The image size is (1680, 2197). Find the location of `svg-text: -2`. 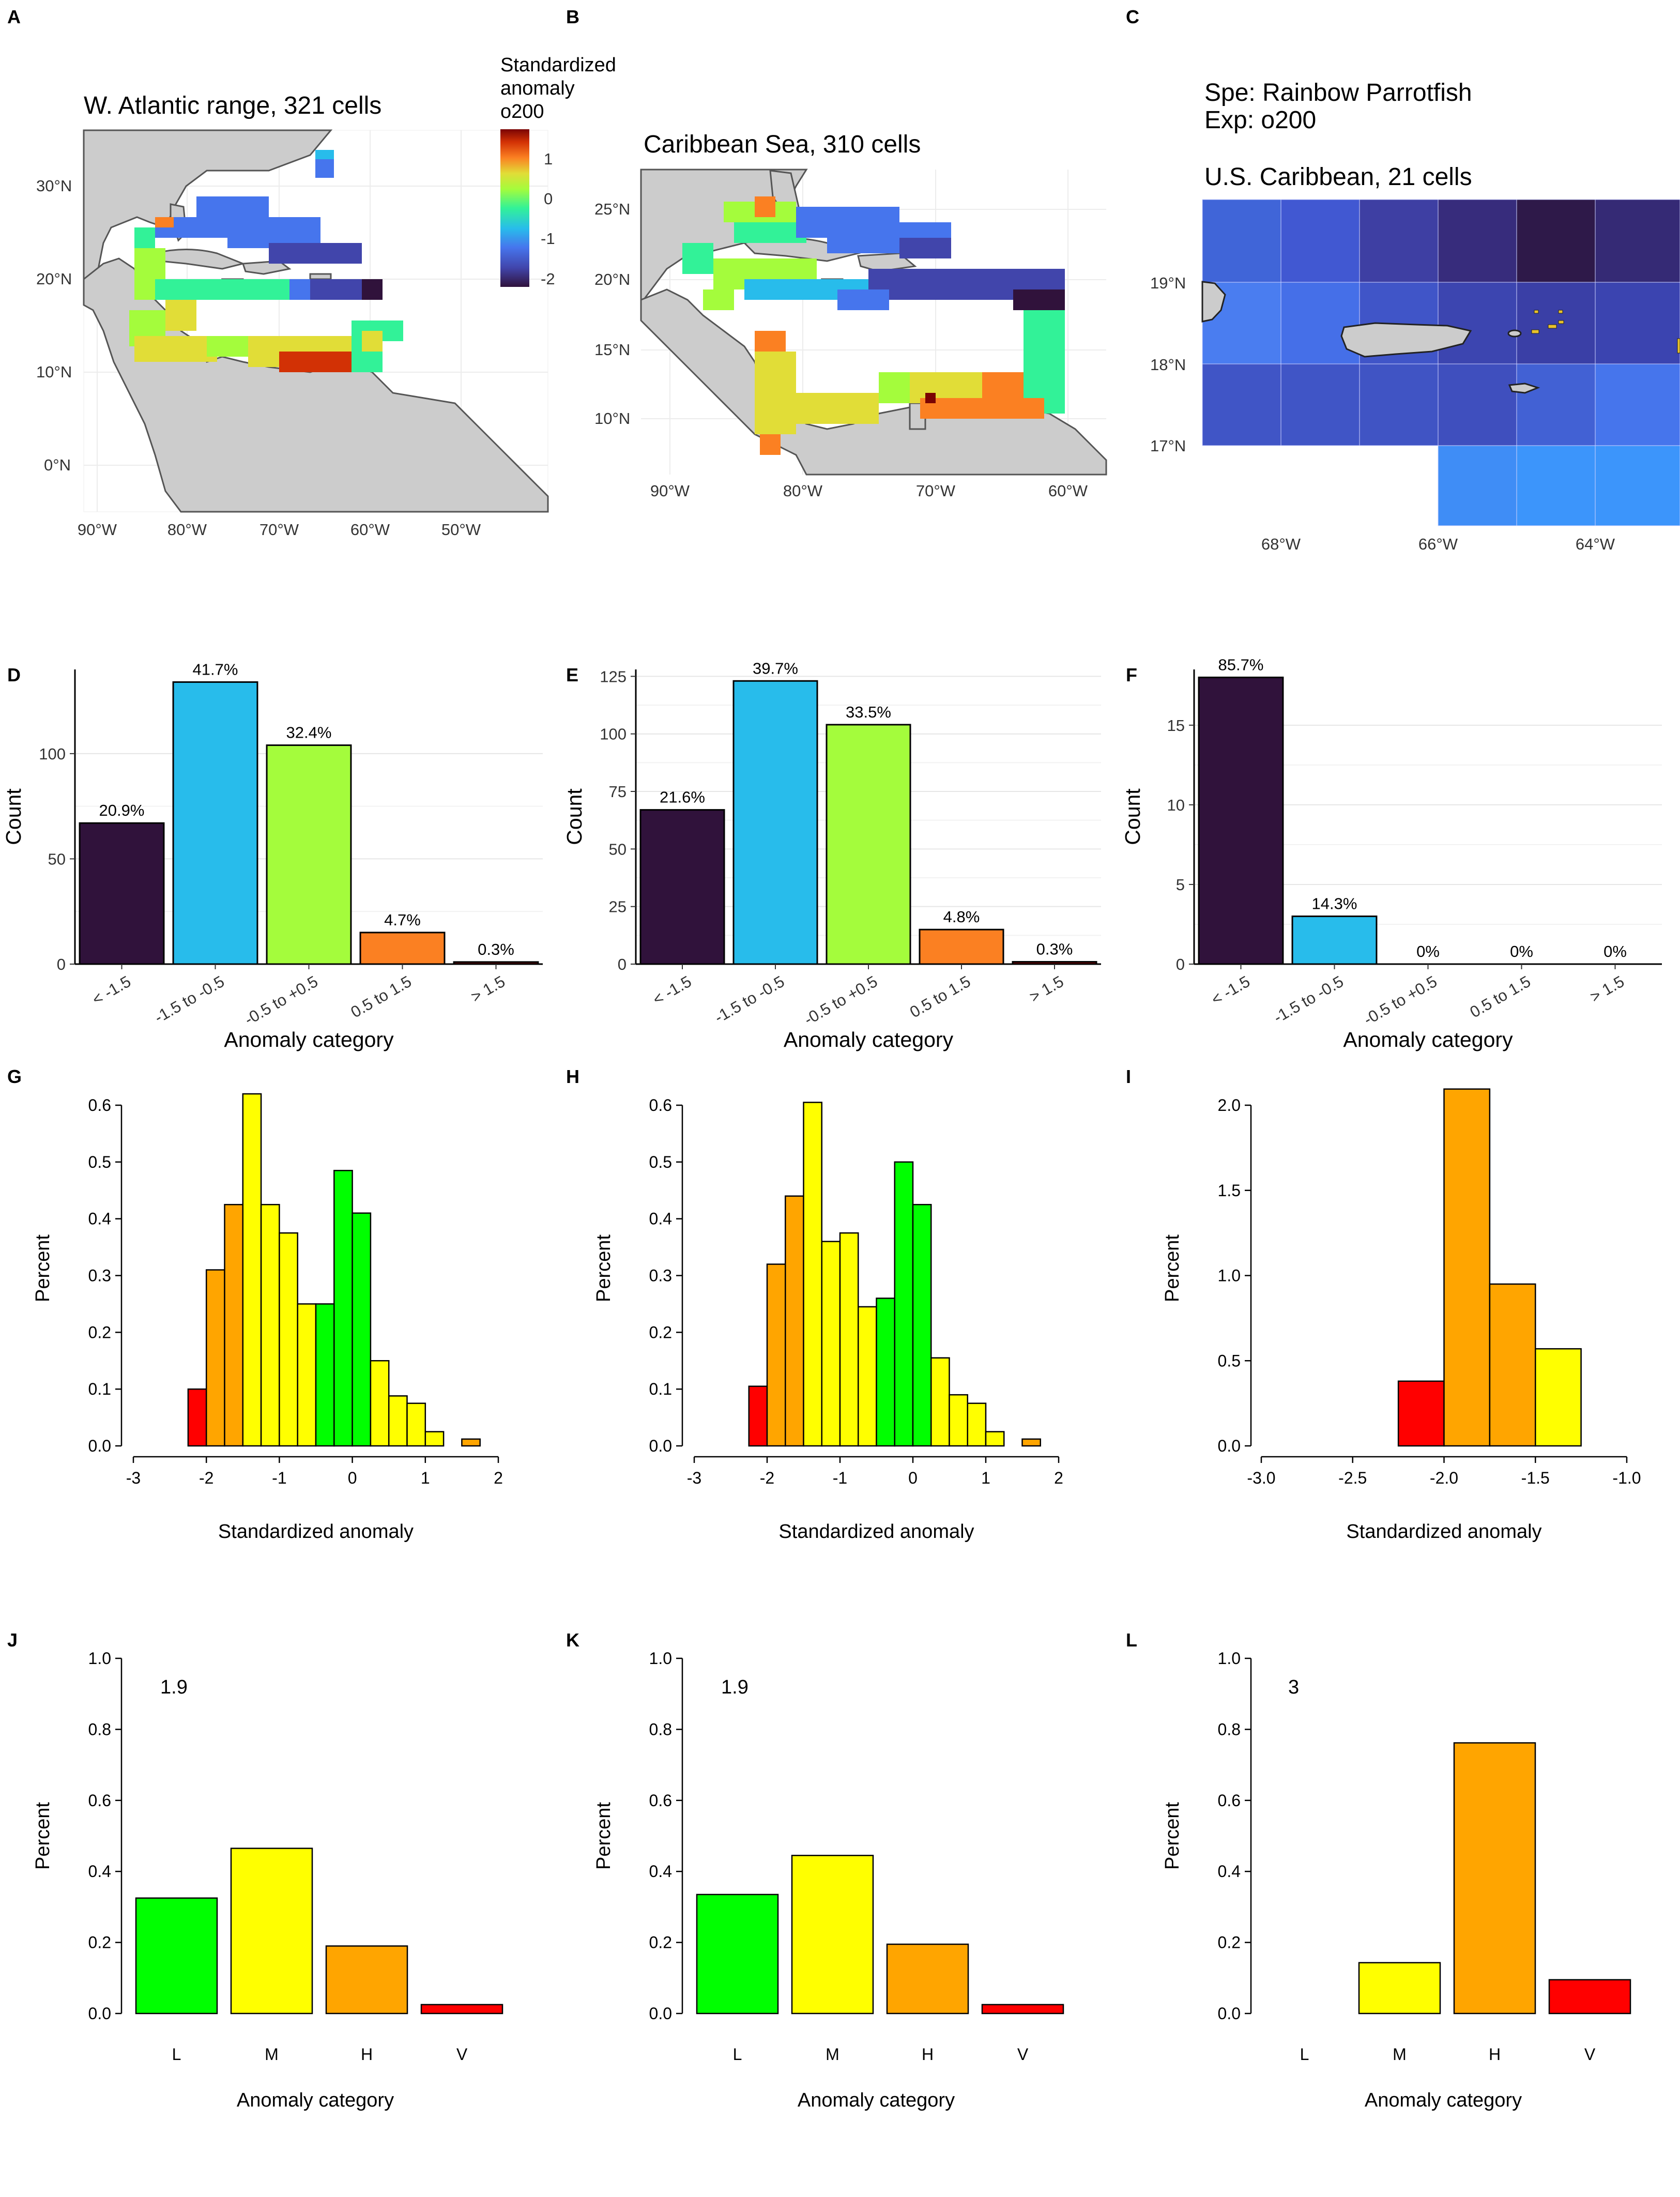

svg-text: -2 is located at coordinates (548, 279).